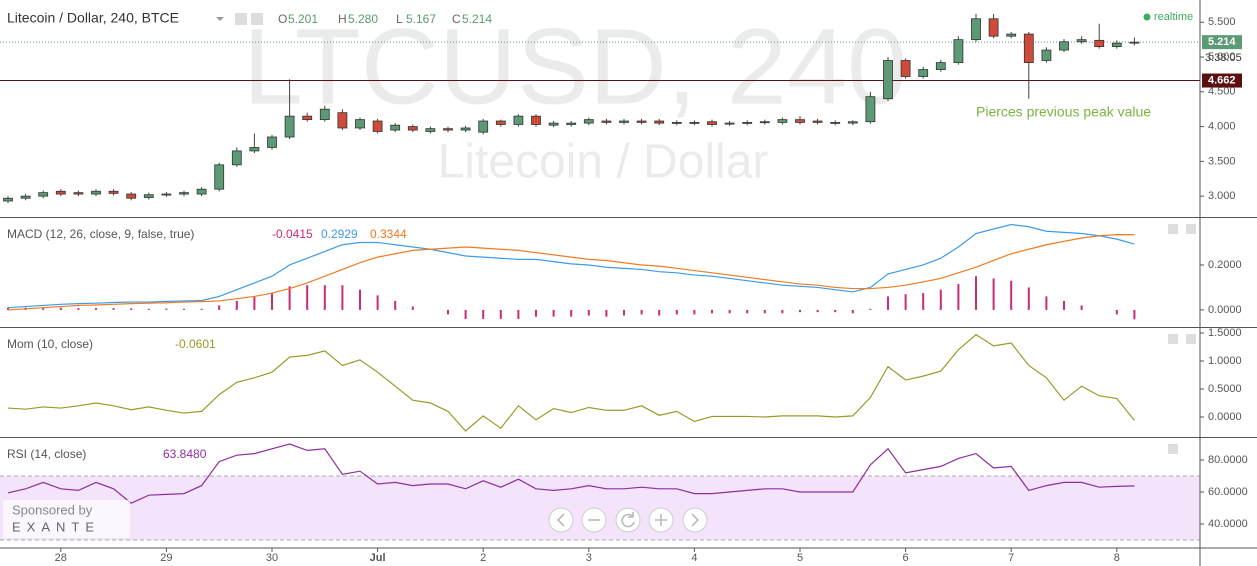 This screenshot has width=1257, height=566. I want to click on scroll-right-button, so click(695, 520).